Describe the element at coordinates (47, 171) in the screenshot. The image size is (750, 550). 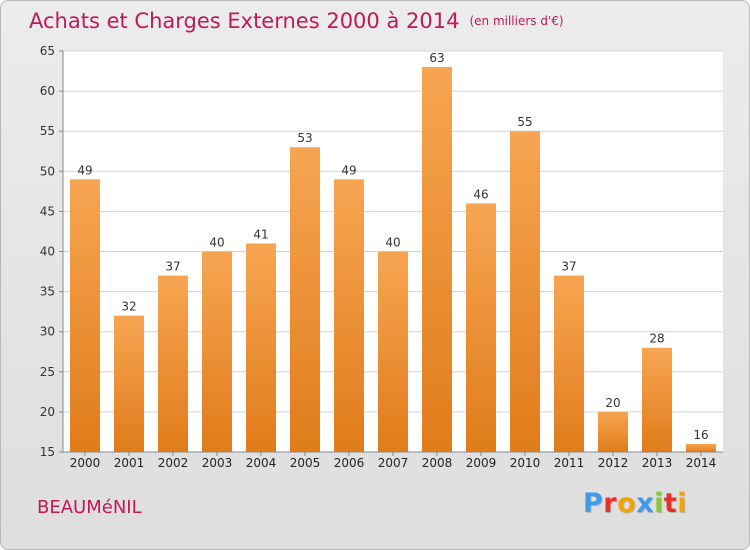
I see `y-tick-label: 50` at that location.